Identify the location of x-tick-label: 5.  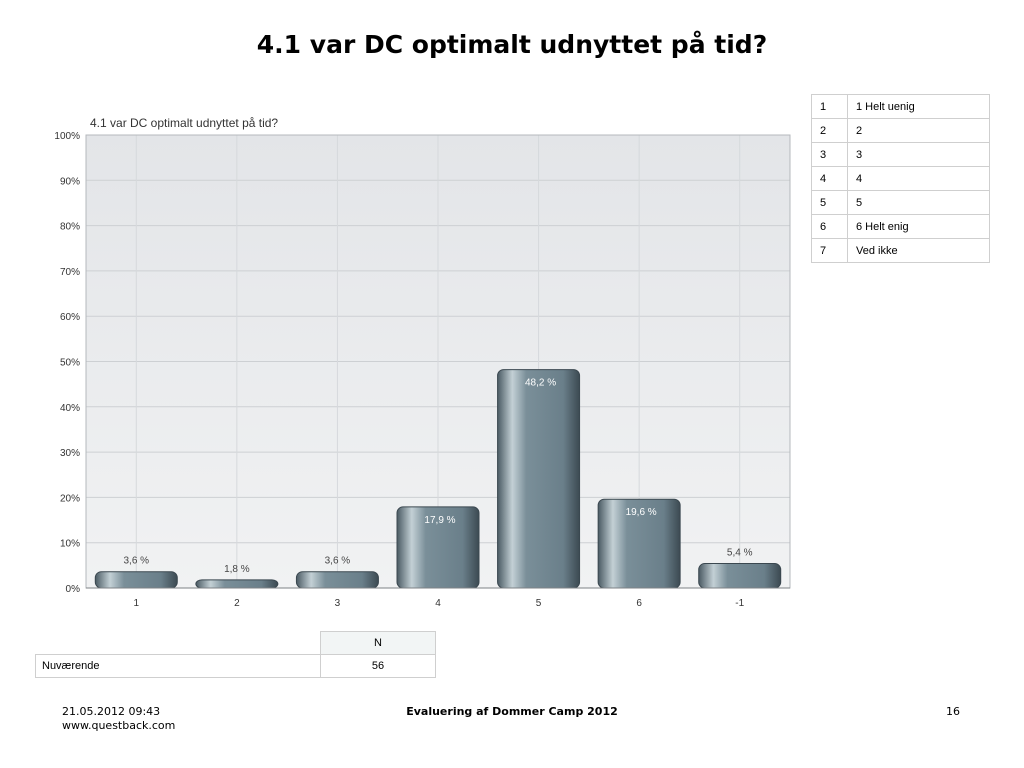
(539, 603).